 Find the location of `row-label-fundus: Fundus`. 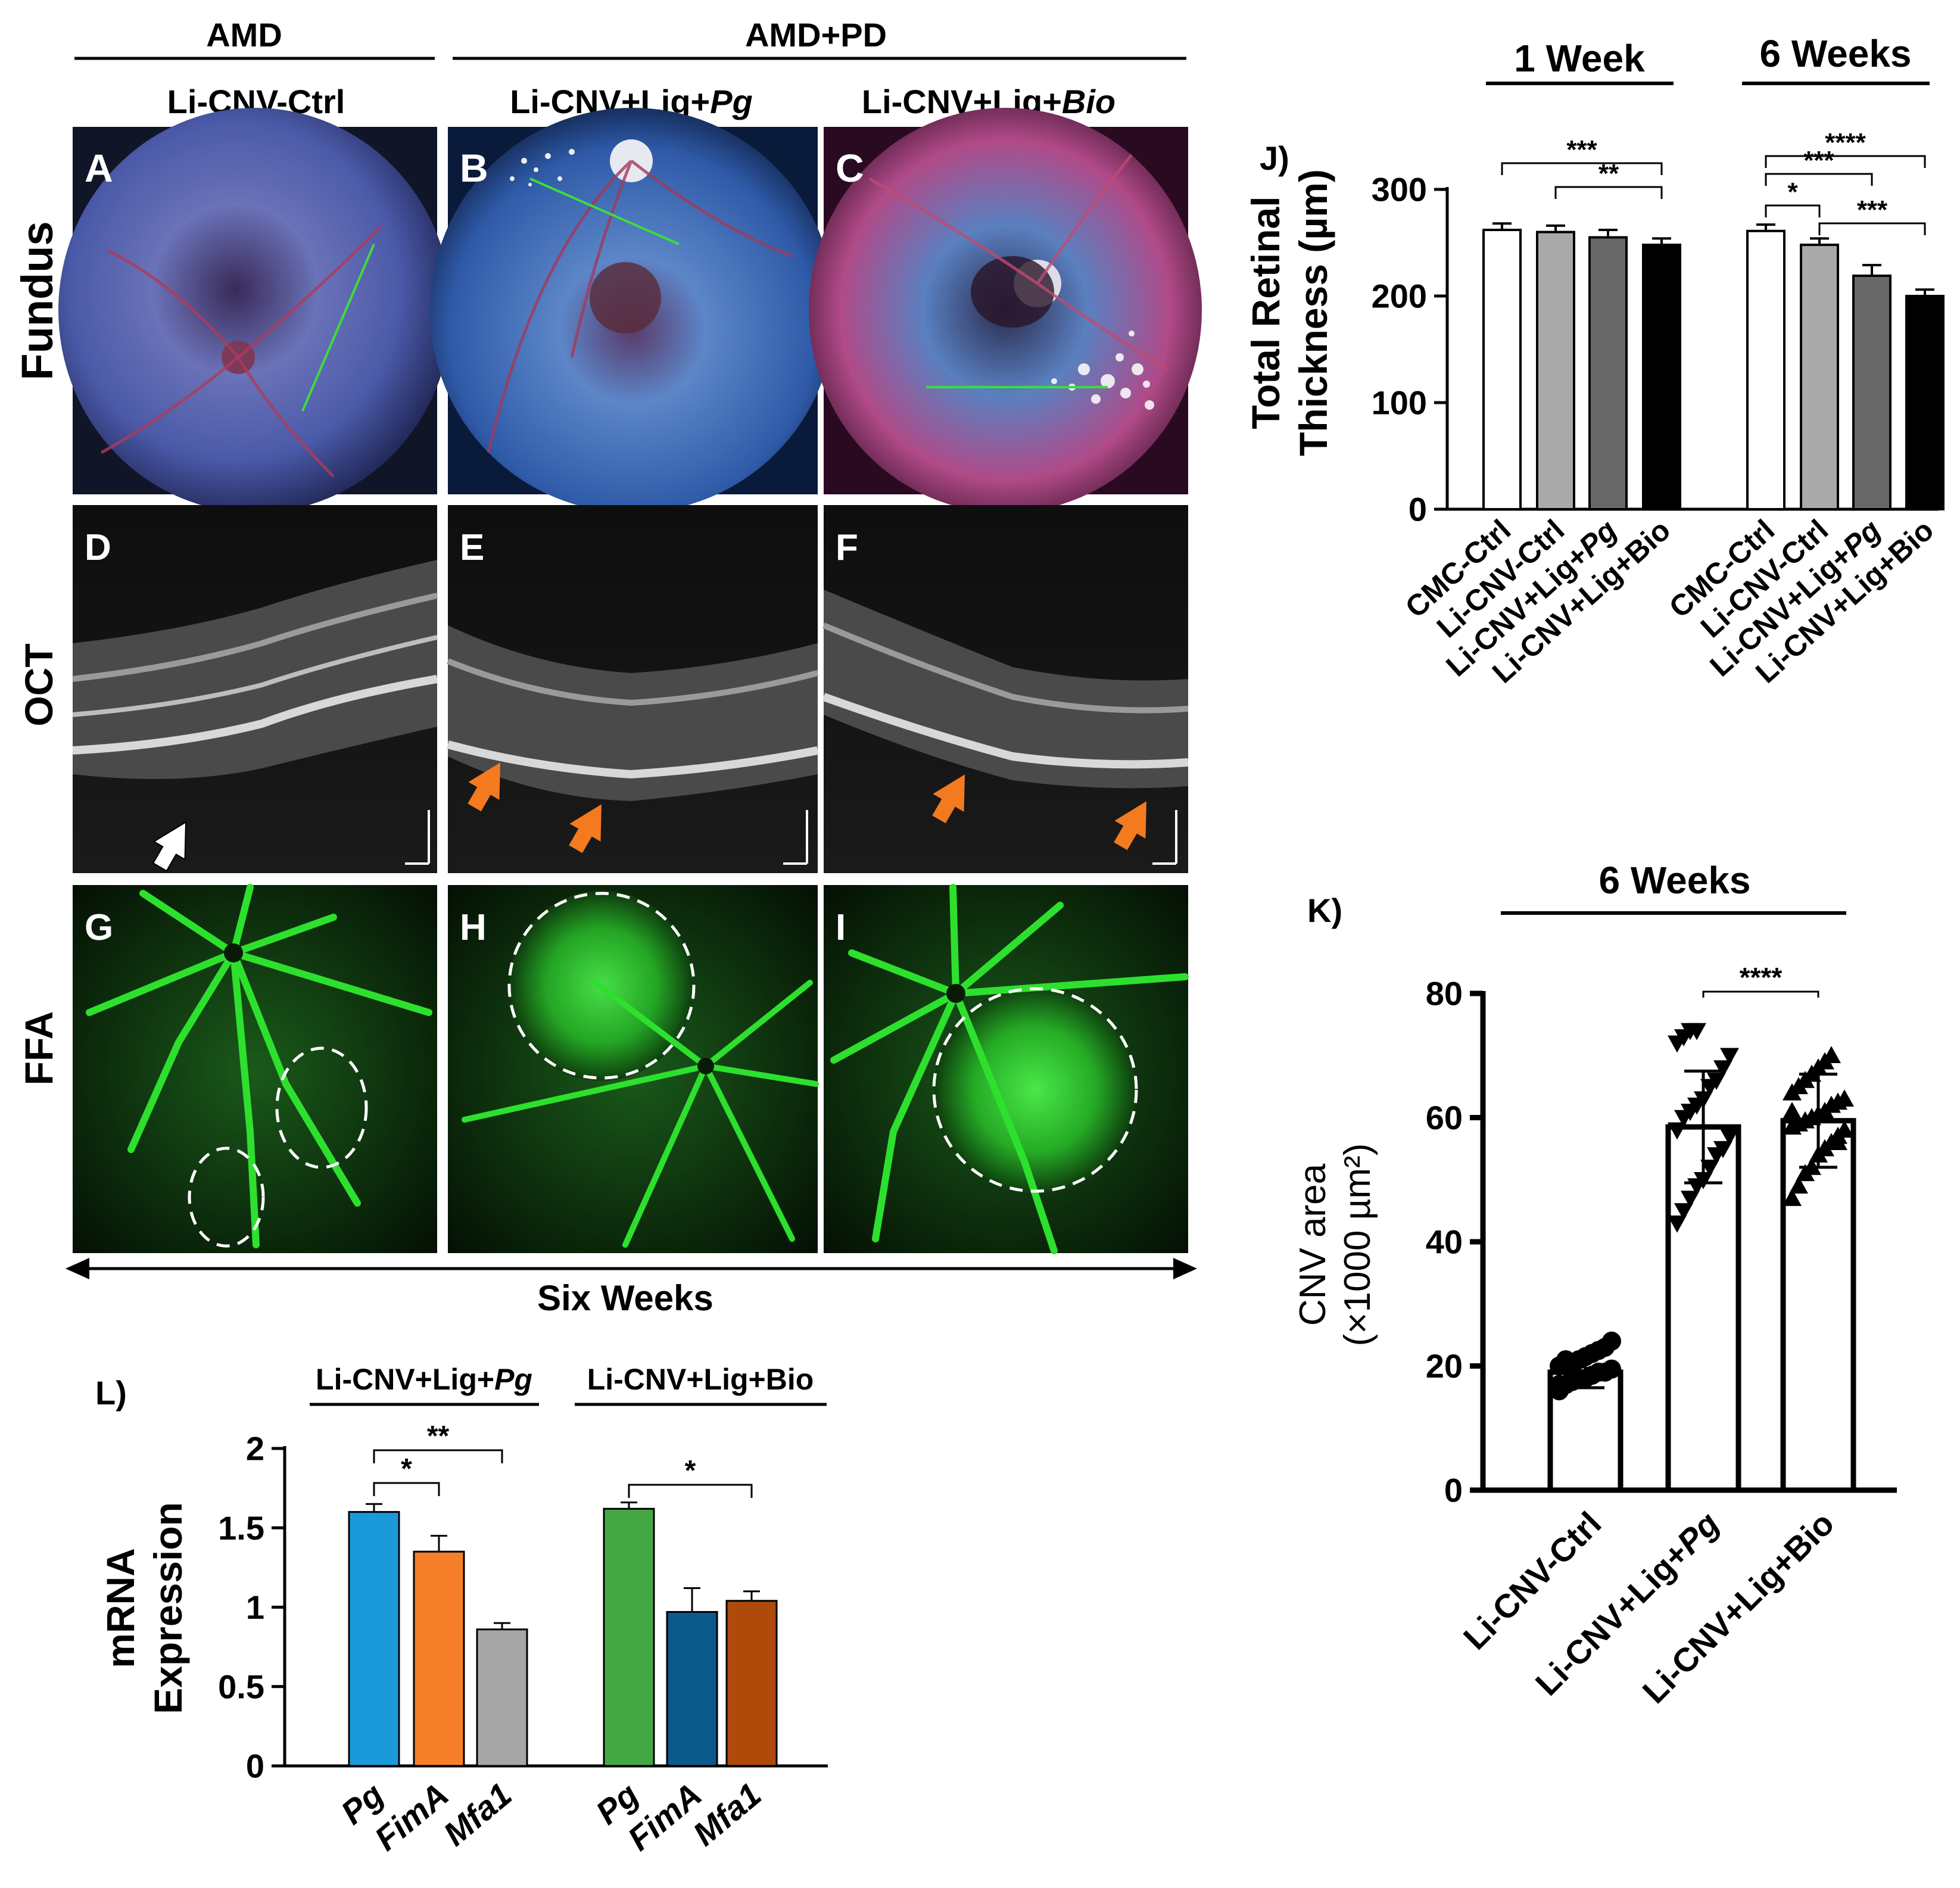

row-label-fundus: Fundus is located at coordinates (37, 300).